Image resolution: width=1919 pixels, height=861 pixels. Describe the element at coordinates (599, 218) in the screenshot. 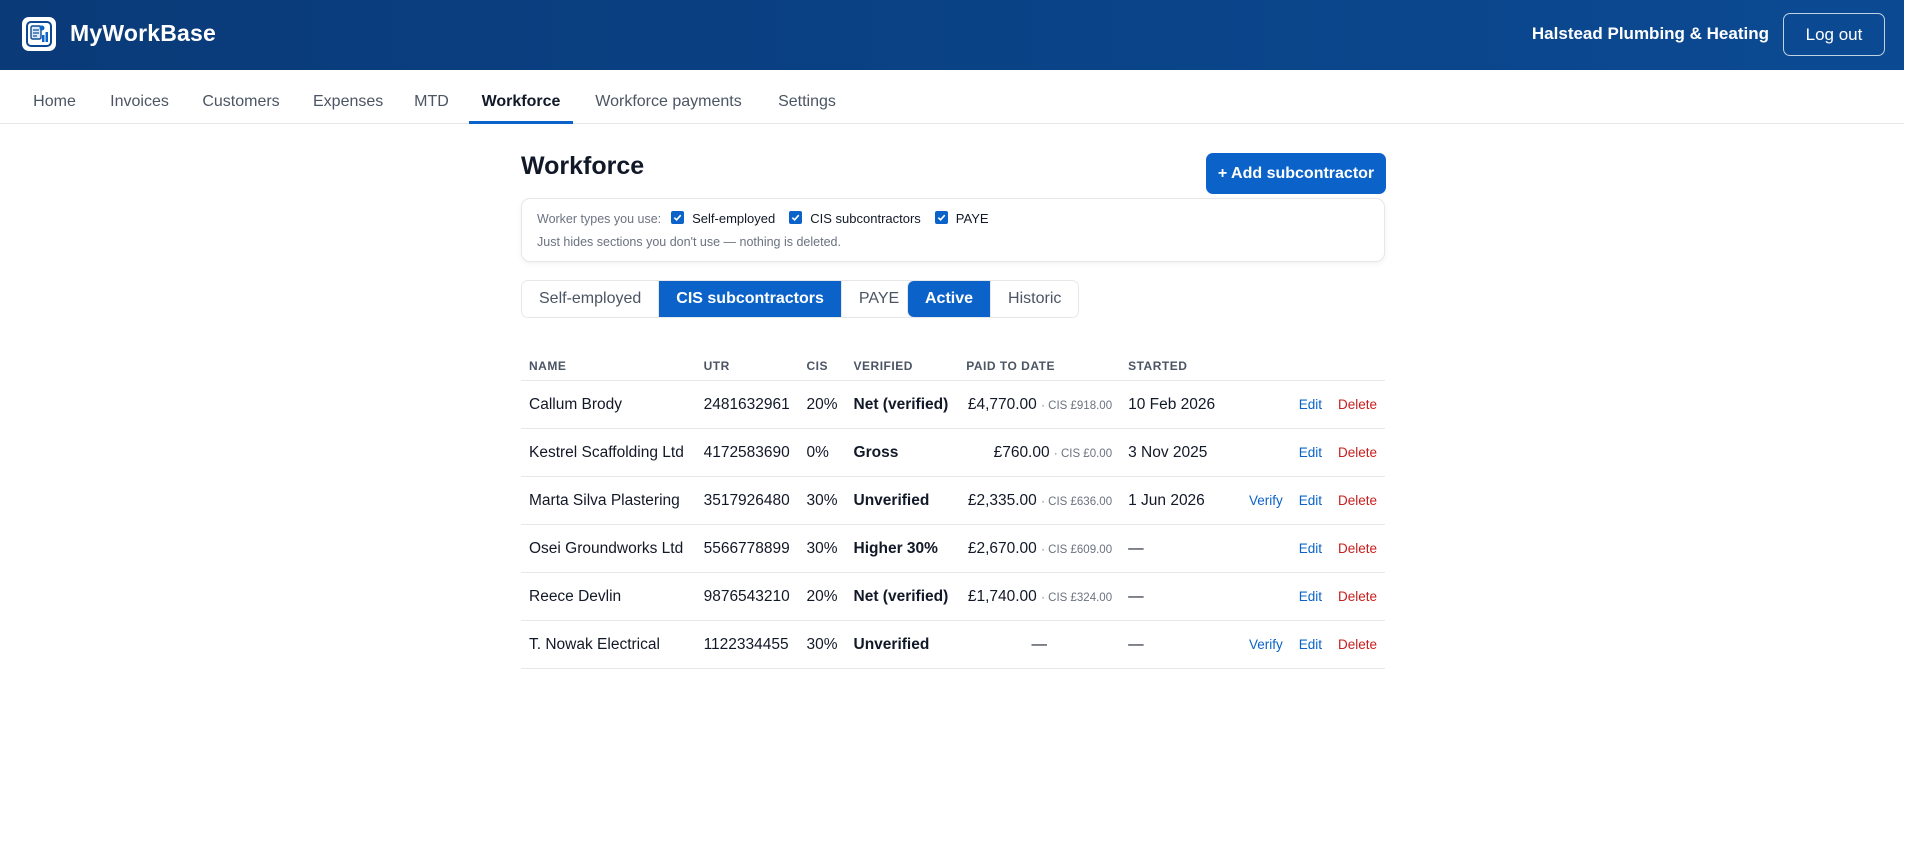

I see `worker-types-label: Worker types you use:` at that location.